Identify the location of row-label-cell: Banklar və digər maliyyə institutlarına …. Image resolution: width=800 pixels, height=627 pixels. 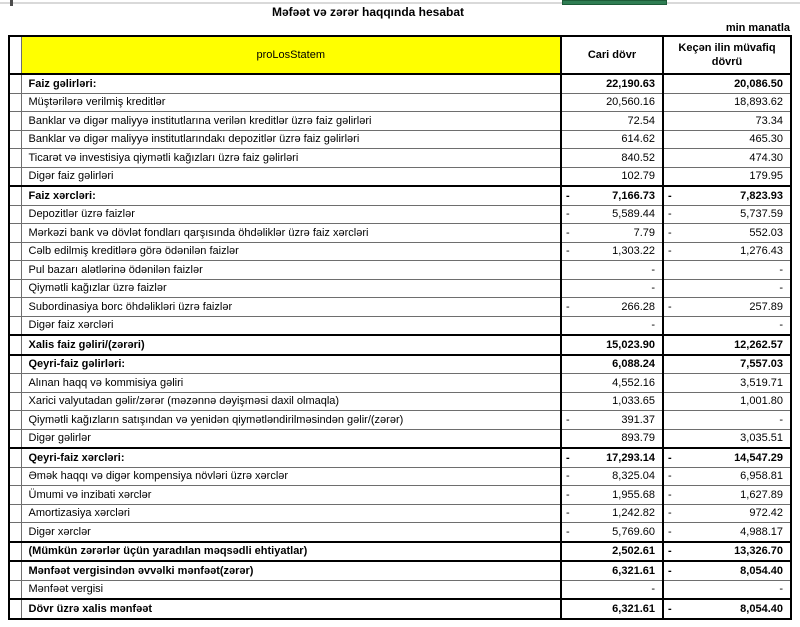
(291, 120).